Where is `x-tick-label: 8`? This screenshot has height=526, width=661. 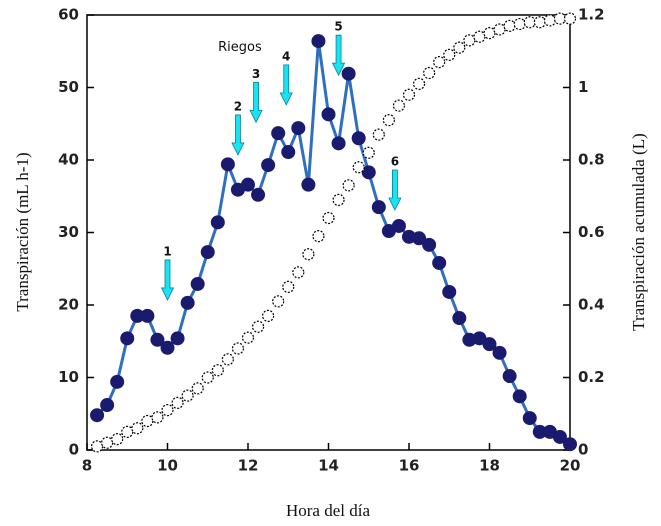
x-tick-label: 8 is located at coordinates (87, 466).